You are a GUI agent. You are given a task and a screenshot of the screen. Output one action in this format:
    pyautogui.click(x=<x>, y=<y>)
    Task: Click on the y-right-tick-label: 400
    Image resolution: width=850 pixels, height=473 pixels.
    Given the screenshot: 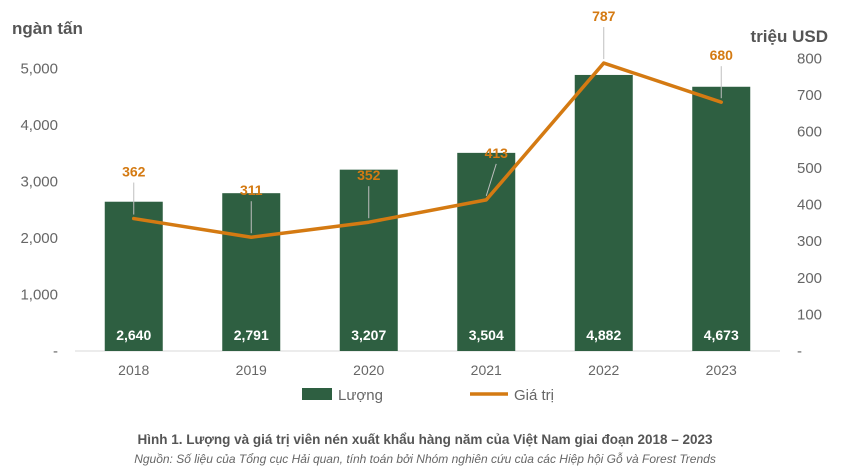 What is the action you would take?
    pyautogui.click(x=809, y=205)
    